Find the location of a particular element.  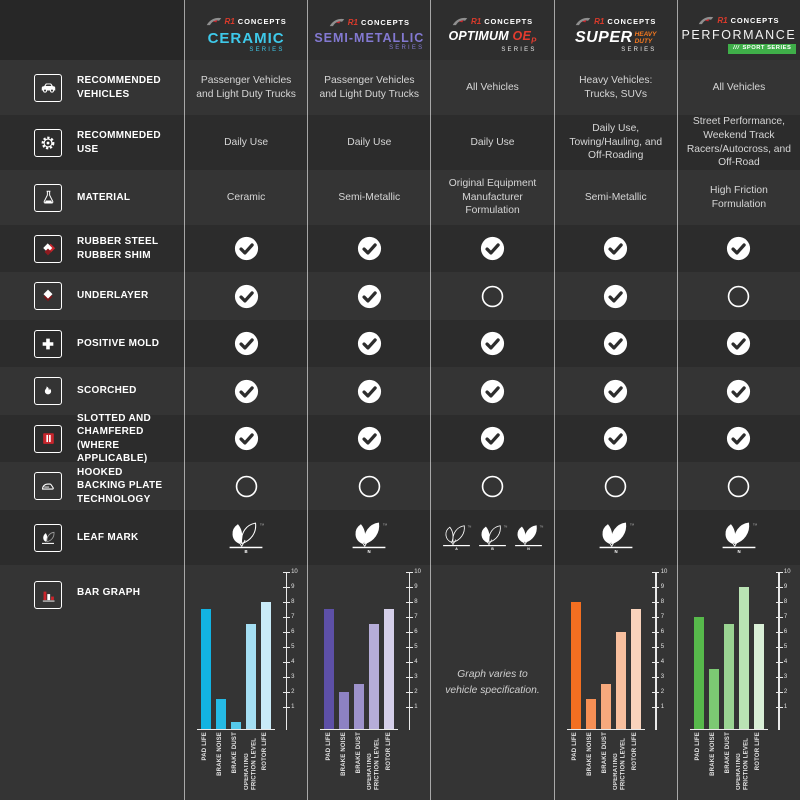

cell-semi-metallic-use: Daily Use is located at coordinates (370, 142).